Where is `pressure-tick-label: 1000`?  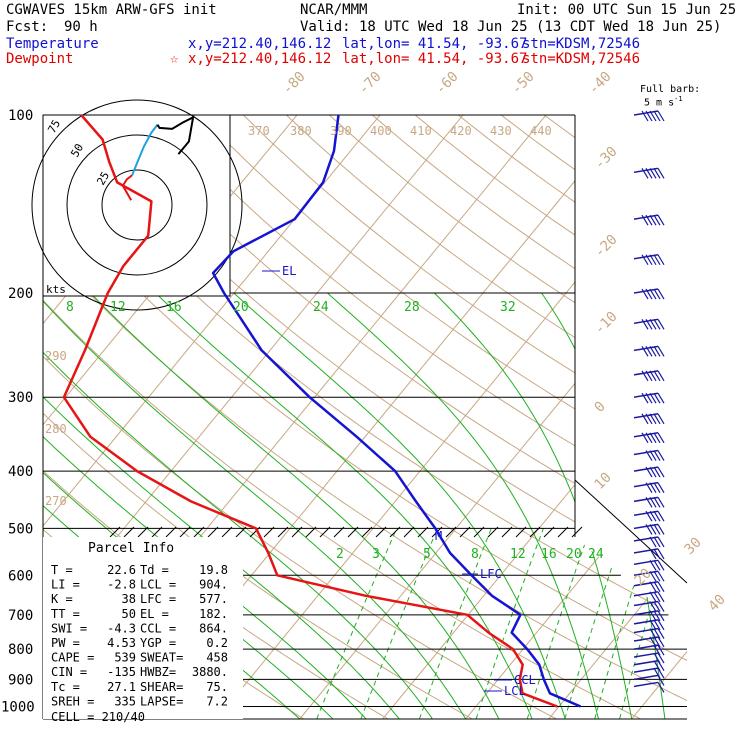 pressure-tick-label: 1000 is located at coordinates (18, 707).